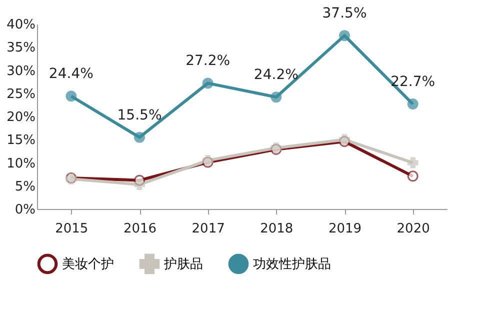 The height and width of the screenshot is (314, 500). I want to click on y-tick-label: 5%, so click(25, 186).